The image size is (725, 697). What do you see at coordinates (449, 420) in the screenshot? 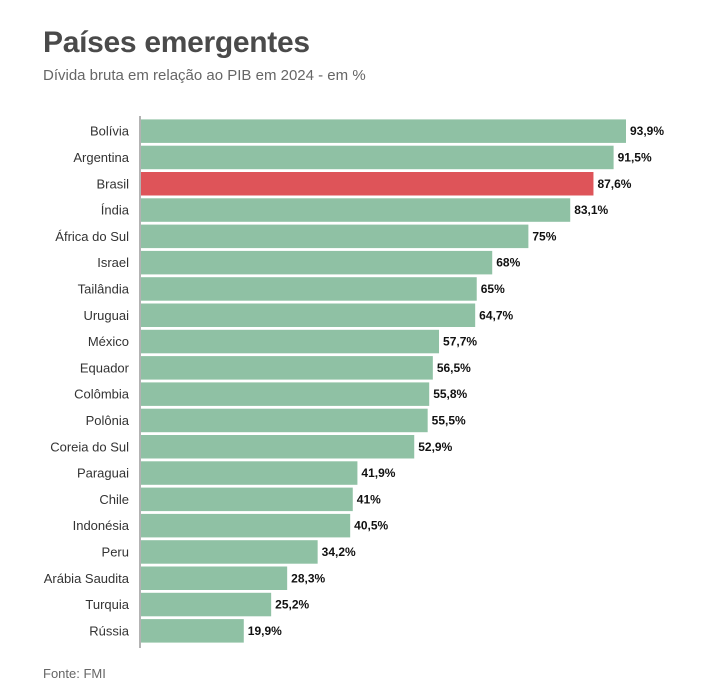
I see `value-label: 55,5%` at bounding box center [449, 420].